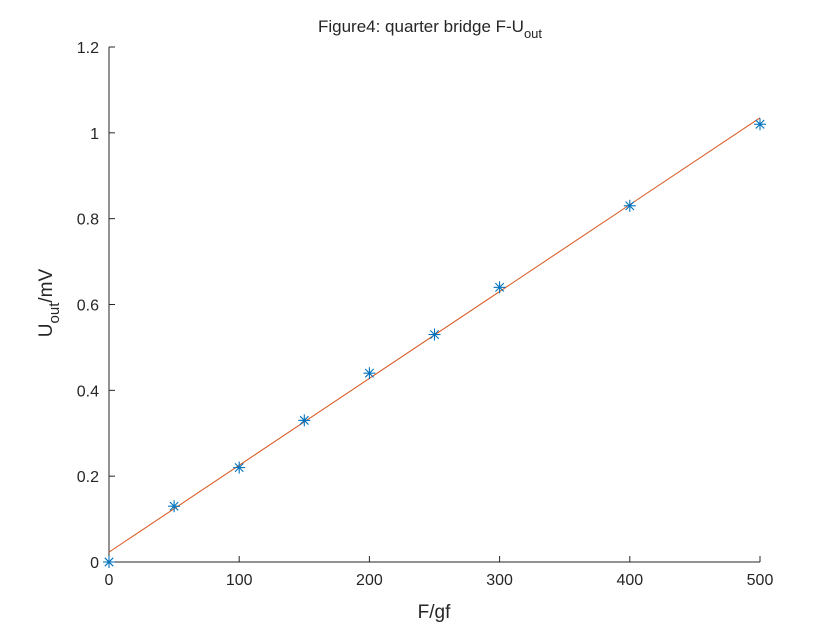 This screenshot has width=840, height=630. I want to click on chart-title: Figure4: quarter bridge F-Uout, so click(430, 29).